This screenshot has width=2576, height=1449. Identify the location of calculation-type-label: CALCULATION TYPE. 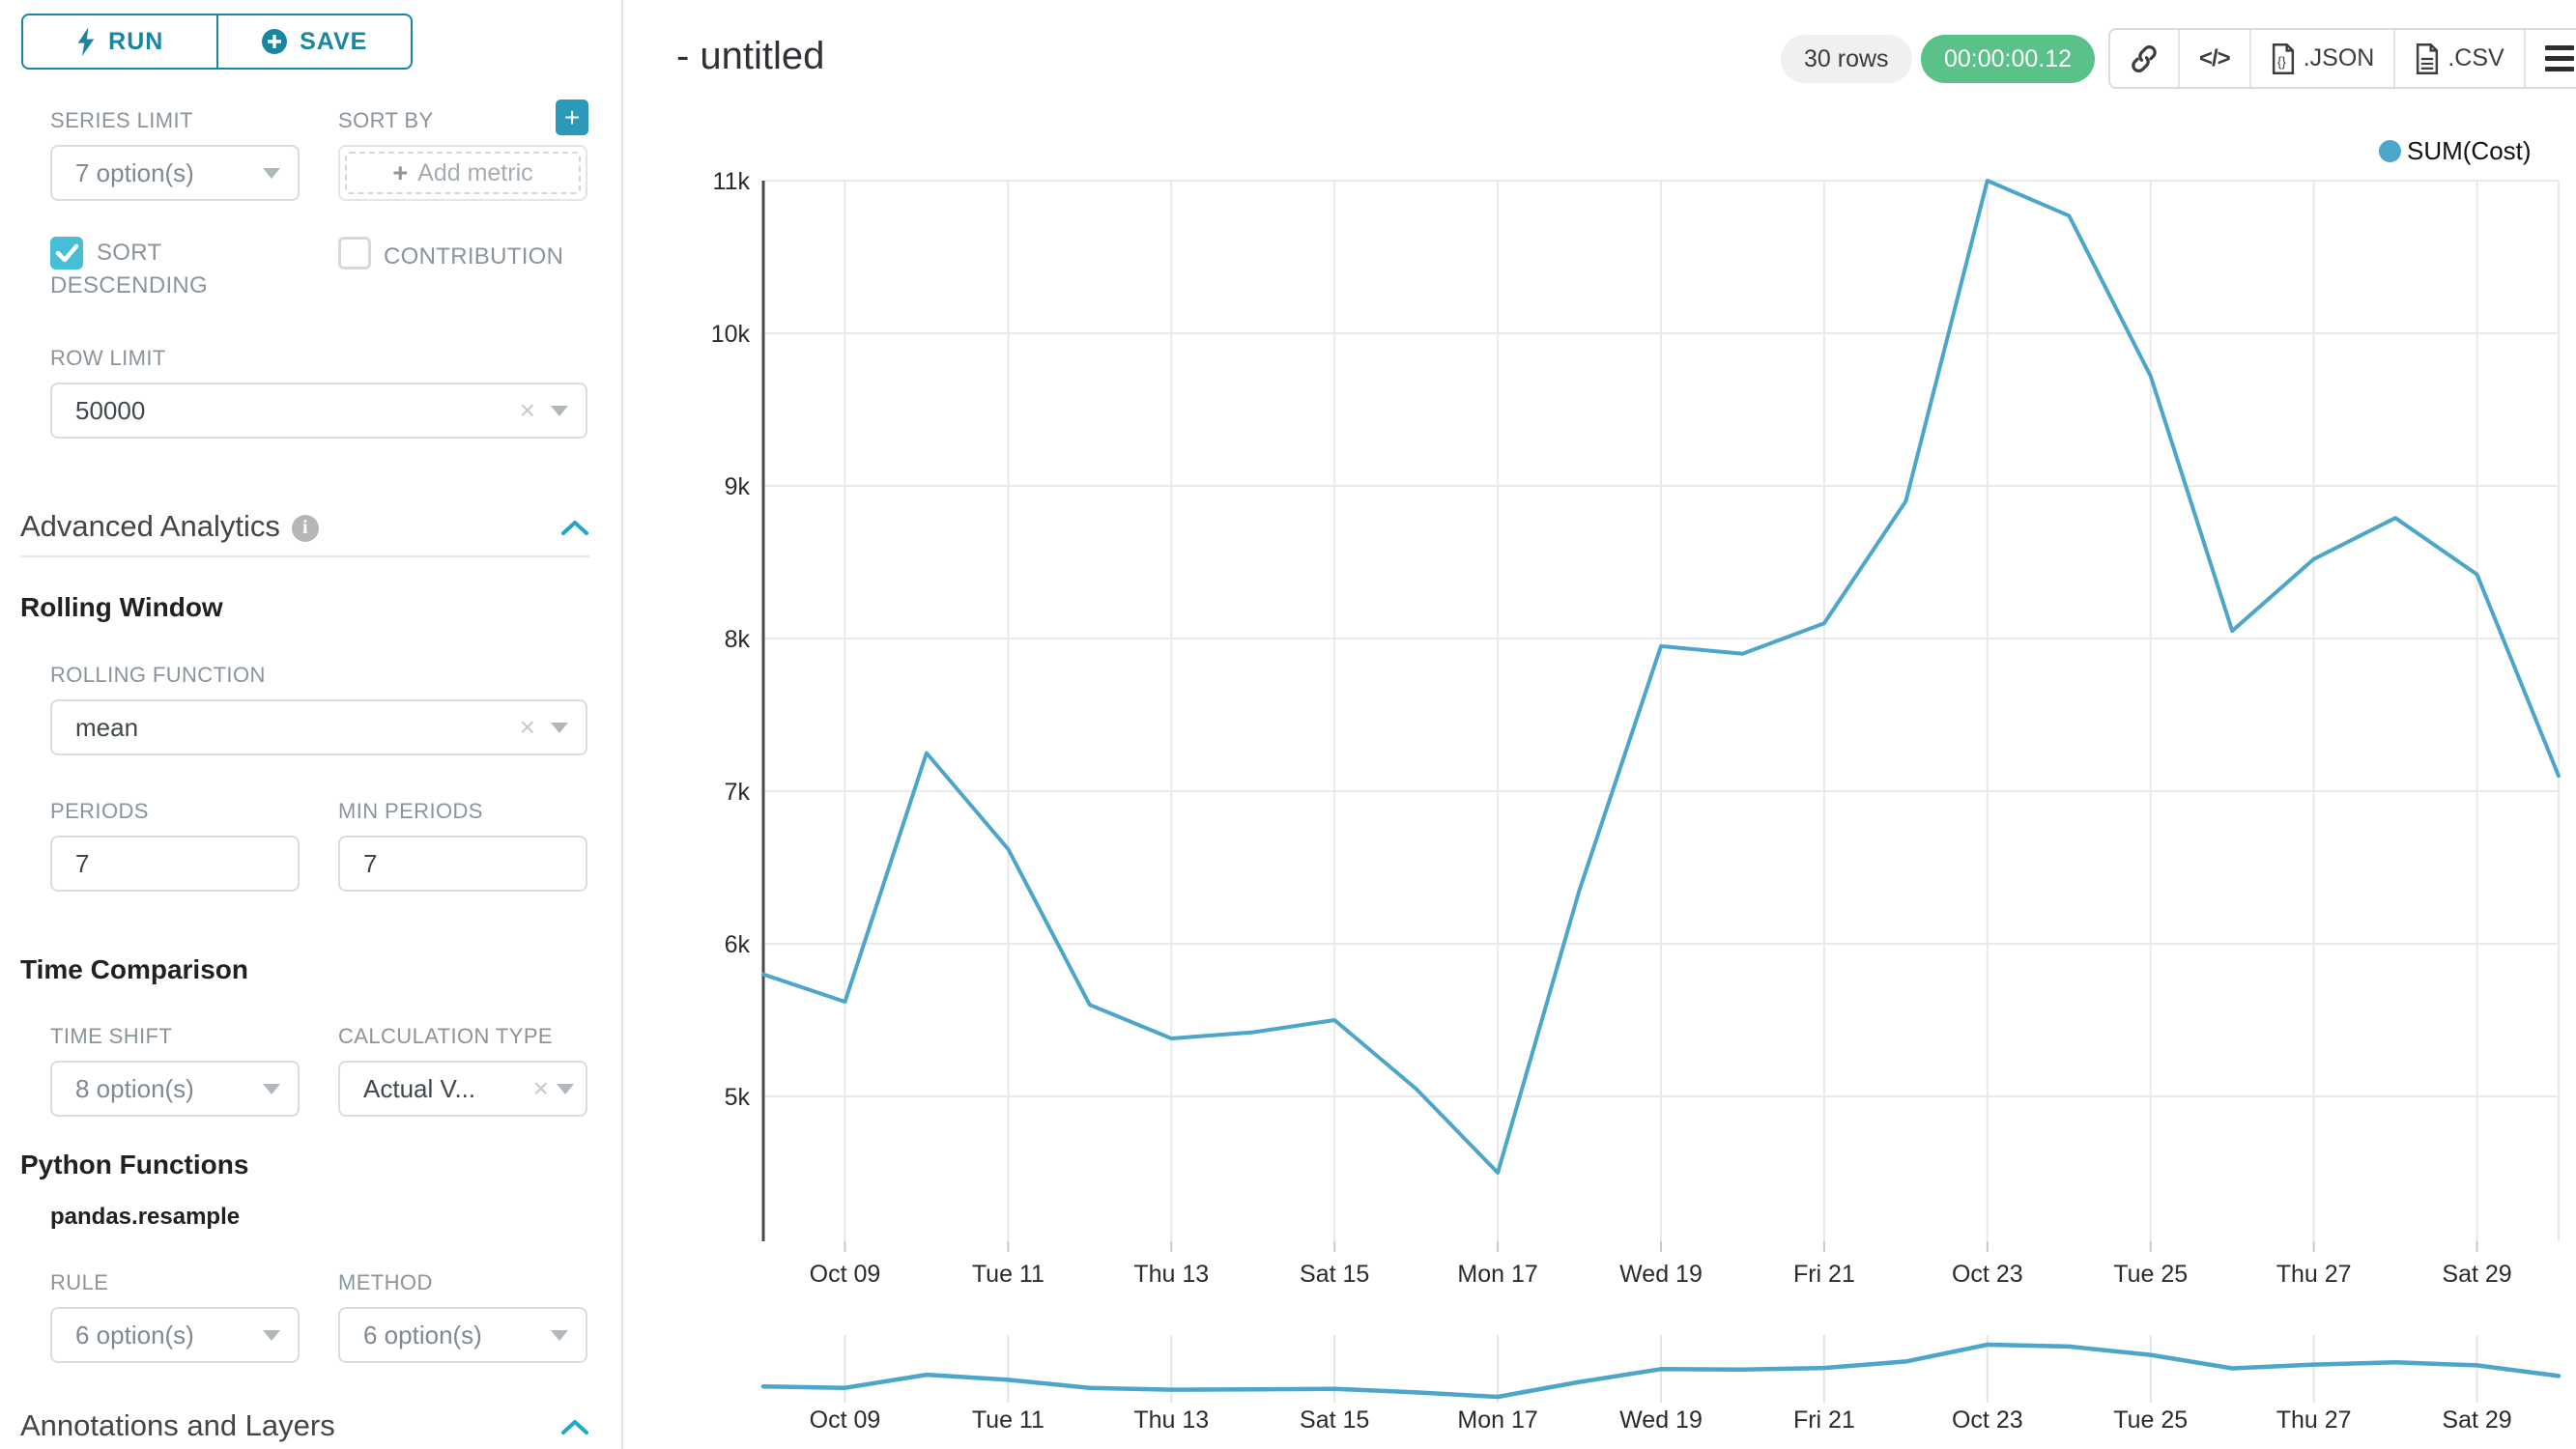
(446, 1036).